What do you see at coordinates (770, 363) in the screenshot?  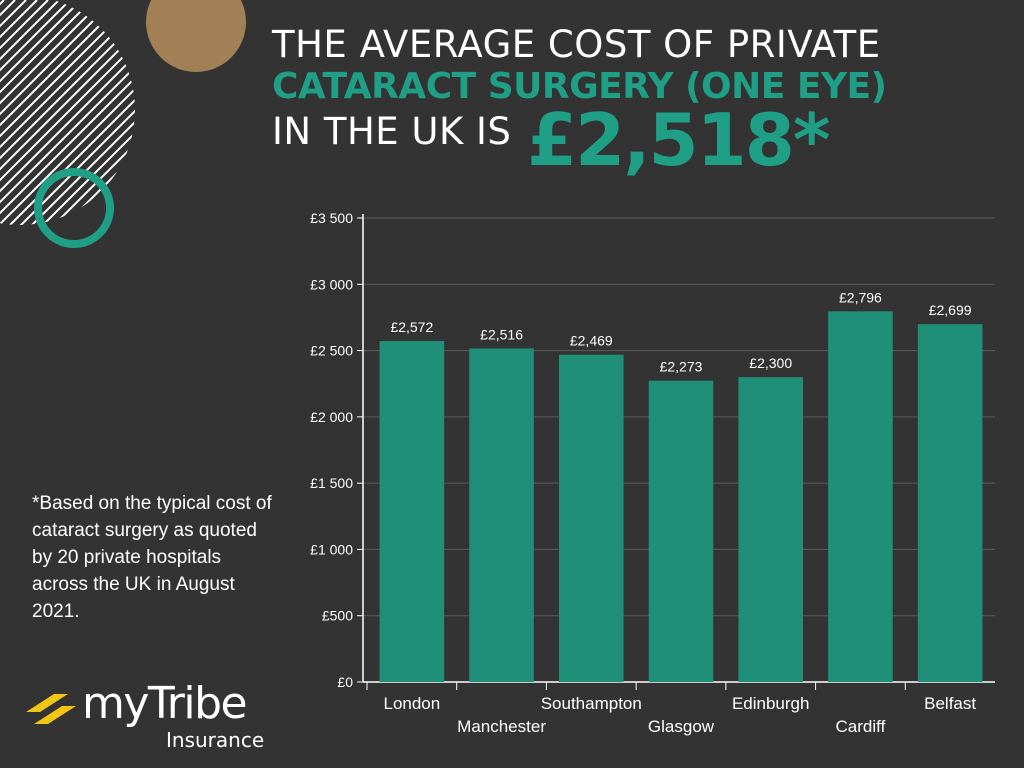 I see `data-label: £2,300` at bounding box center [770, 363].